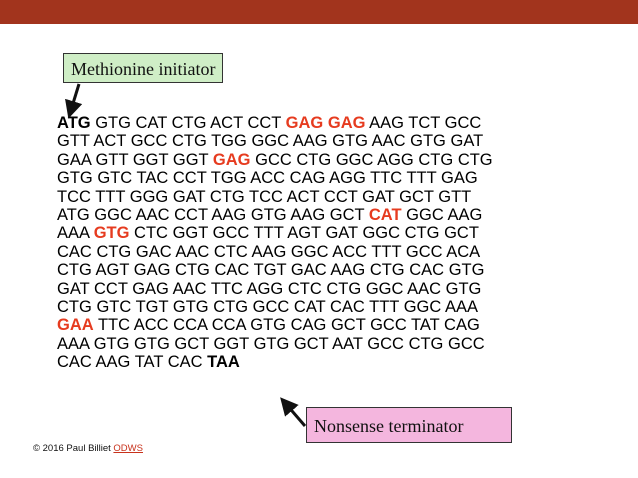 The image size is (638, 478). I want to click on sequence-line: CAC AAG TAT CAC TAA, so click(347, 362).